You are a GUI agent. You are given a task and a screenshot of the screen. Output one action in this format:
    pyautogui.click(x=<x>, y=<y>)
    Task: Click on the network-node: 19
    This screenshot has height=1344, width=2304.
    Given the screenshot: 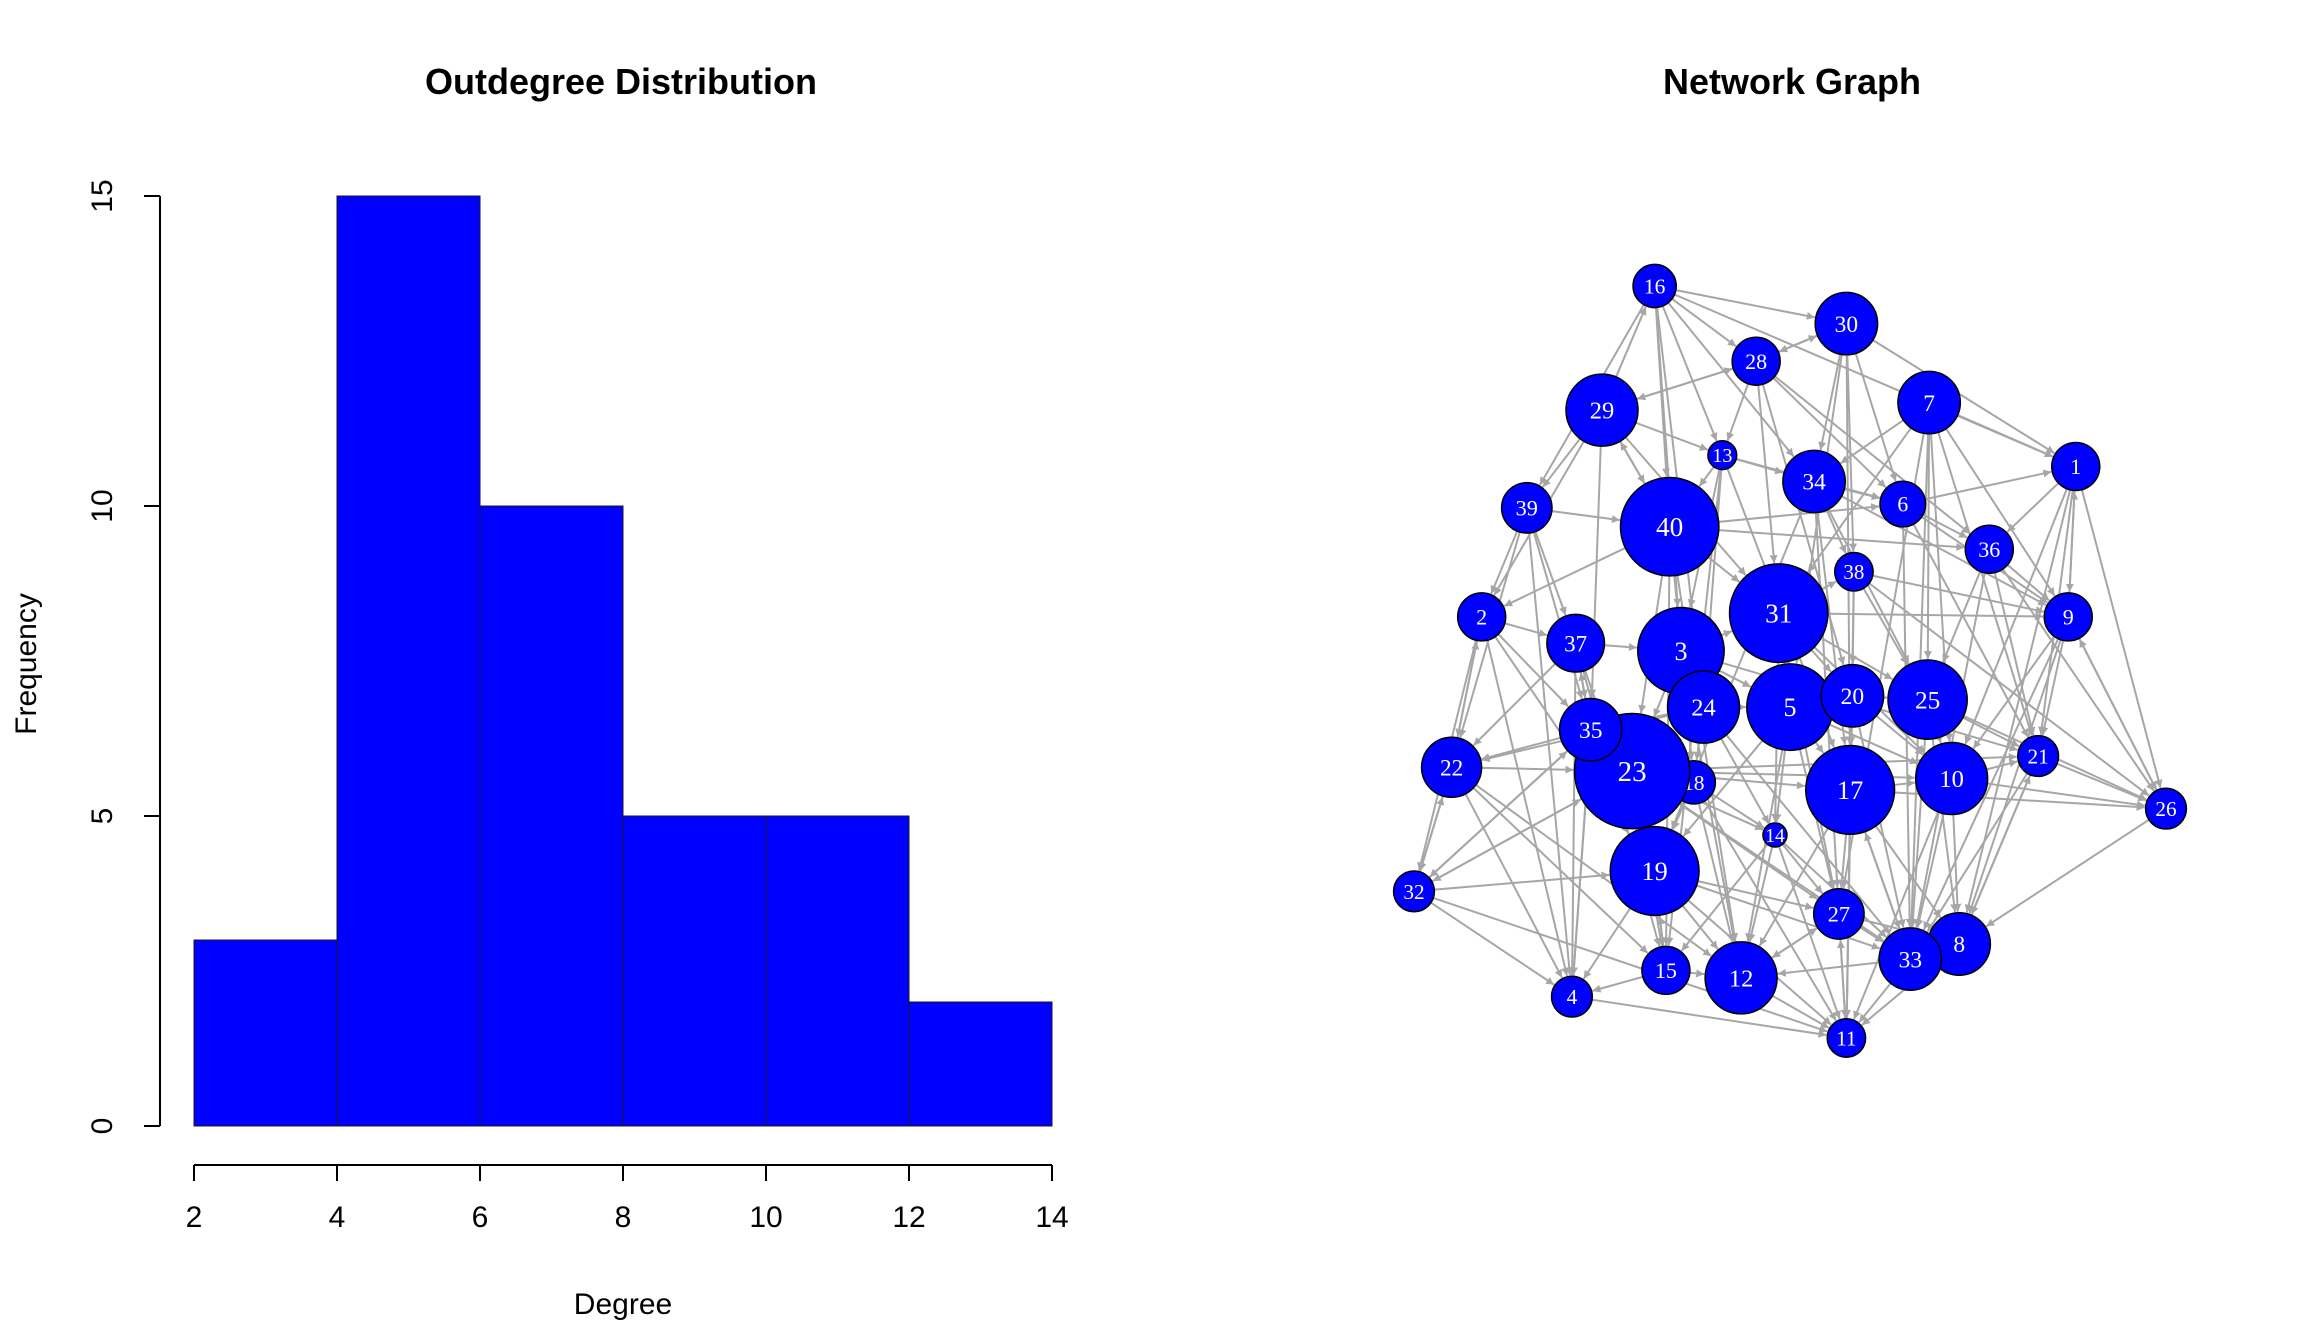 What is the action you would take?
    pyautogui.click(x=1654, y=871)
    